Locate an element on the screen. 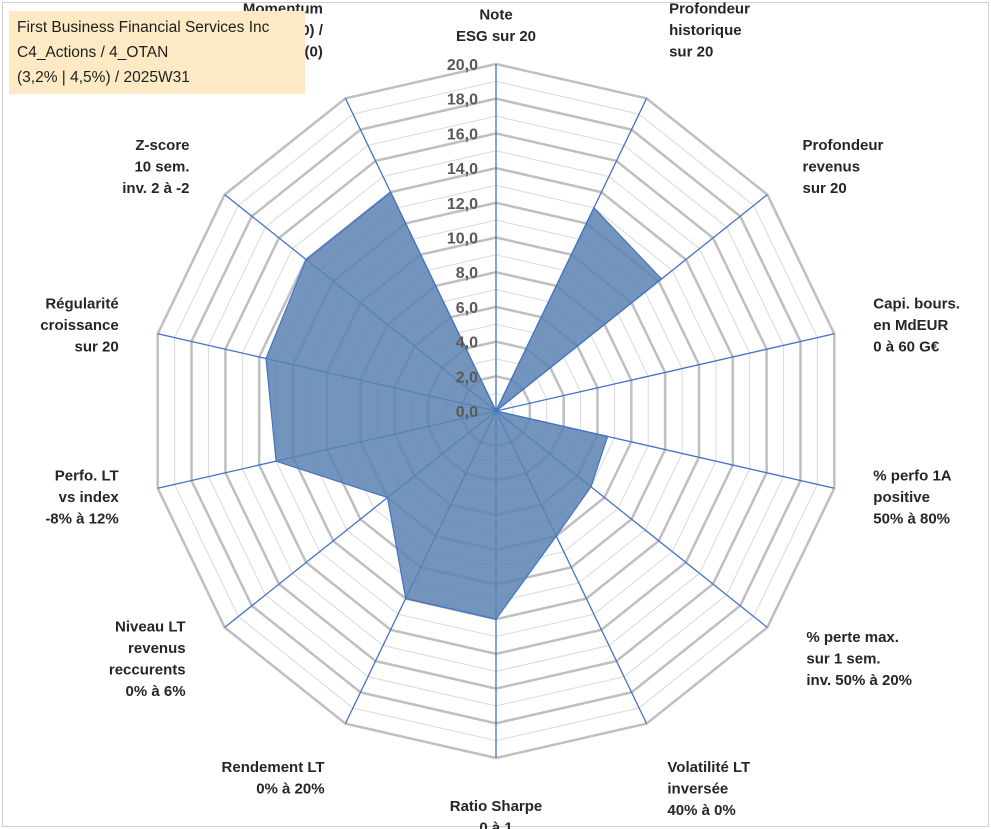 The height and width of the screenshot is (829, 991). axis-label: historique is located at coordinates (705, 30).